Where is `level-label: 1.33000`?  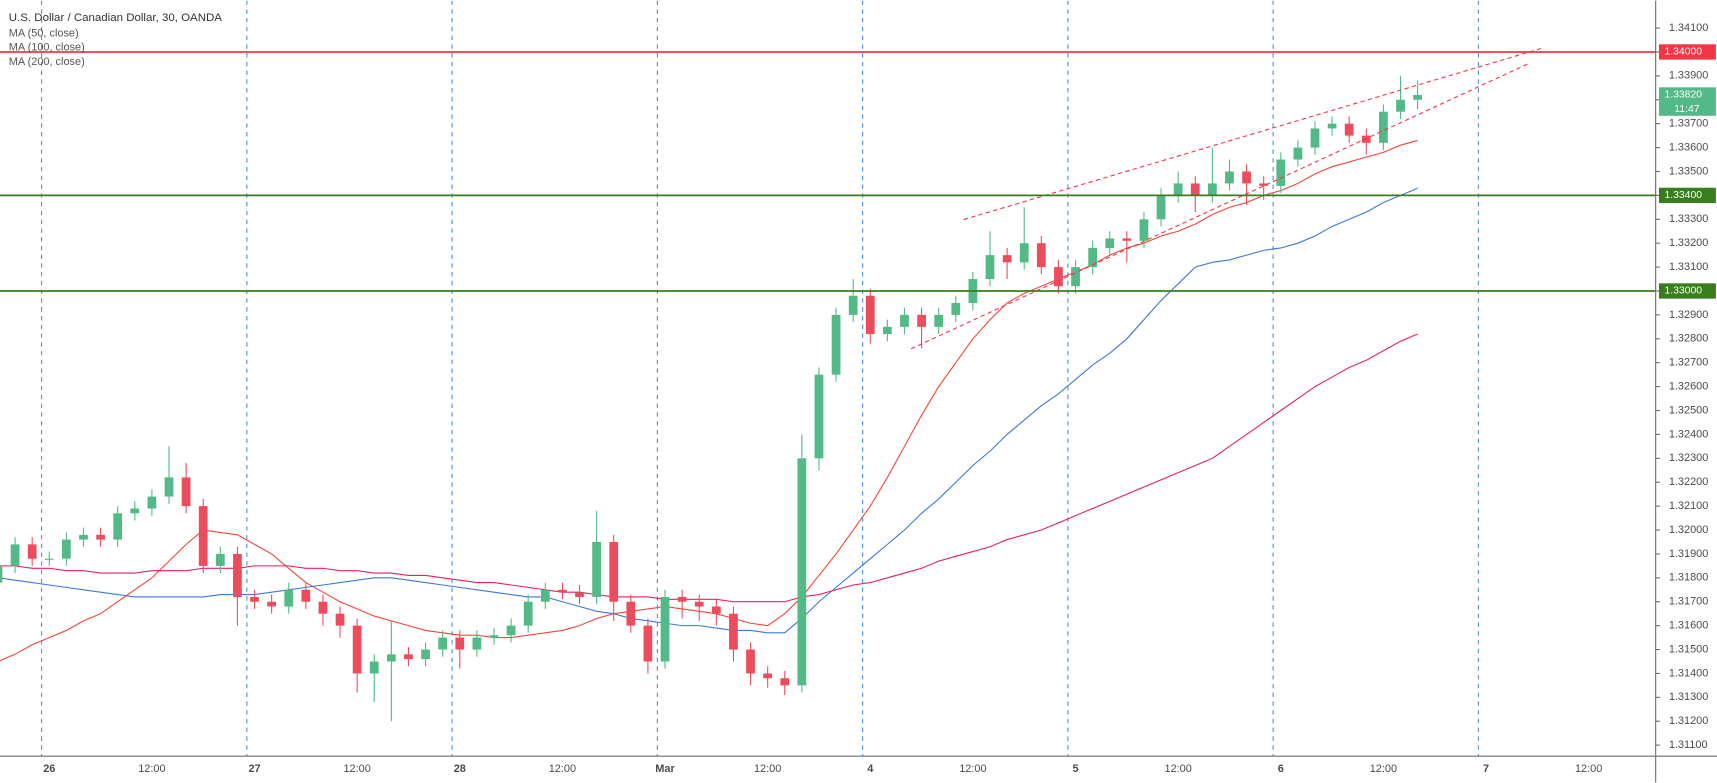 level-label: 1.33000 is located at coordinates (1683, 291).